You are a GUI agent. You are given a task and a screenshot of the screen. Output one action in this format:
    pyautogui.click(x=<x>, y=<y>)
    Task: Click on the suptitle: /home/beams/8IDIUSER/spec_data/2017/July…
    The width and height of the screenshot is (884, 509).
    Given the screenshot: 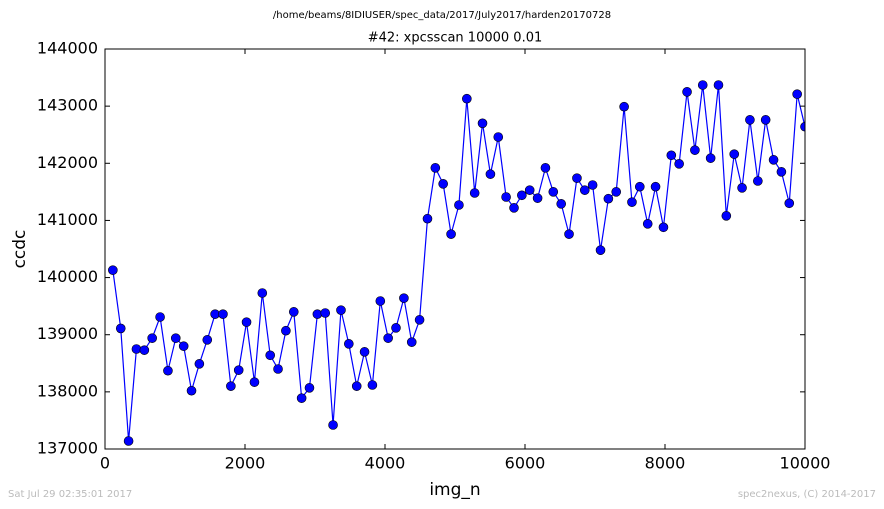 What is the action you would take?
    pyautogui.click(x=442, y=15)
    